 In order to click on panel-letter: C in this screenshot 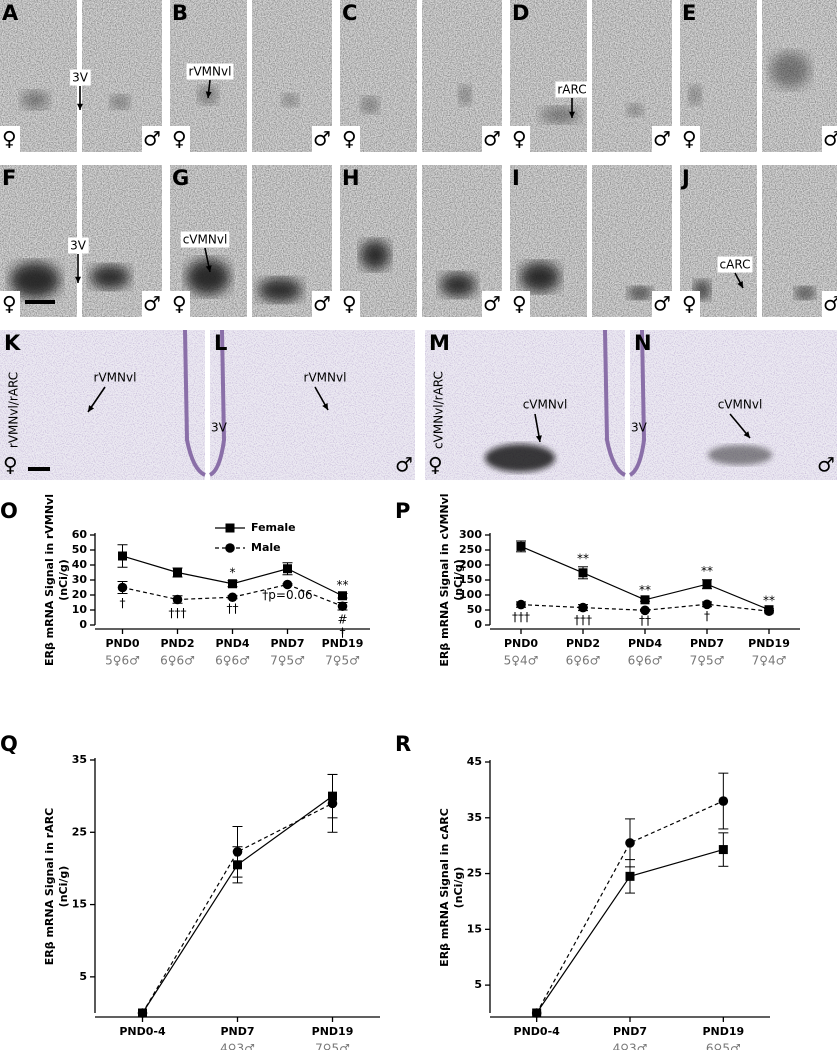, I will do `click(349, 13)`.